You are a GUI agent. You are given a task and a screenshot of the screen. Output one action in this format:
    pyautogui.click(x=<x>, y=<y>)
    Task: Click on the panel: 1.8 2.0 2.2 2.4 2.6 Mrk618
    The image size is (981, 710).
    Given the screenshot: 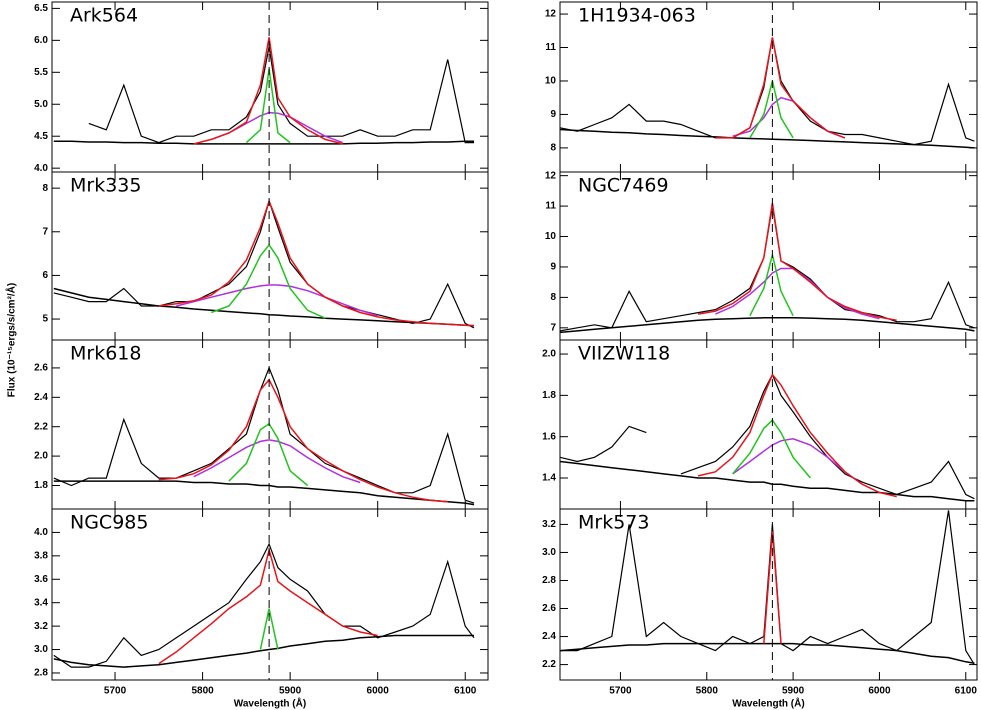 What is the action you would take?
    pyautogui.click(x=261, y=424)
    